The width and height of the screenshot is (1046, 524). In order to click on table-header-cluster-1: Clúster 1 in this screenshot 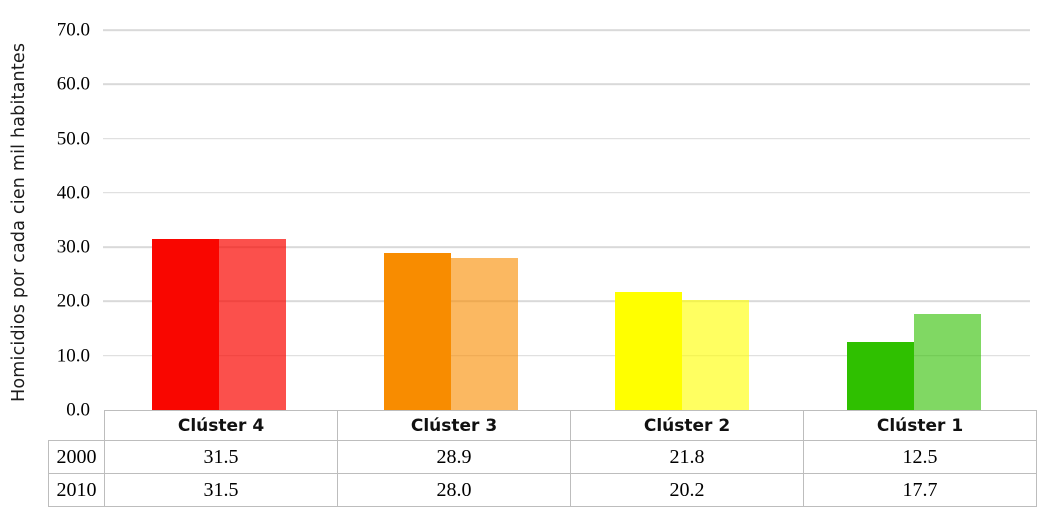, I will do `click(920, 425)`.